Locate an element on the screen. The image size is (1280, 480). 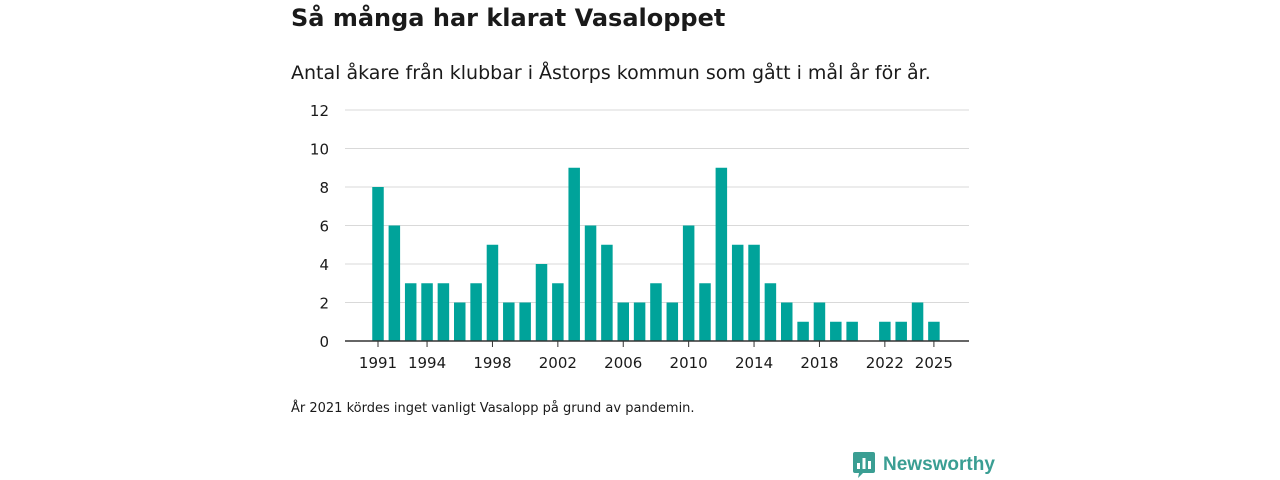
bar-2014 is located at coordinates (754, 292).